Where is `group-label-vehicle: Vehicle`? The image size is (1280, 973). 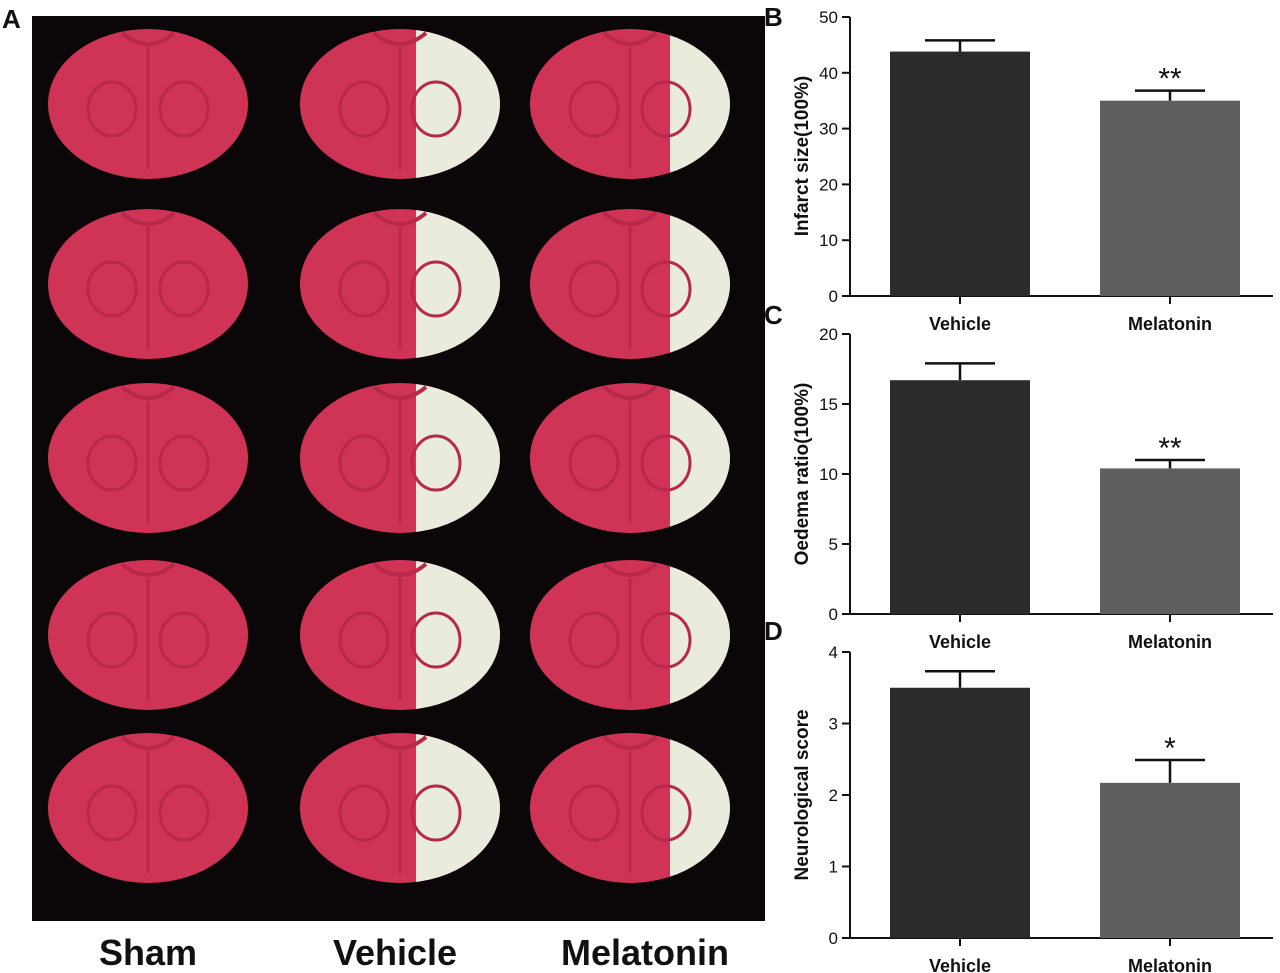 group-label-vehicle: Vehicle is located at coordinates (395, 952).